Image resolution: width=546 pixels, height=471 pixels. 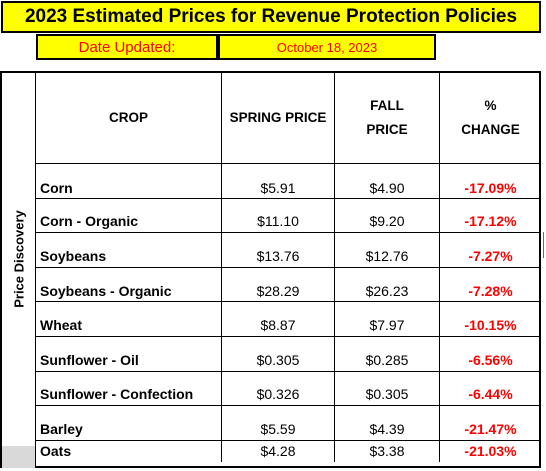 What do you see at coordinates (277, 215) in the screenshot?
I see `spring-price-cell: $11.10` at bounding box center [277, 215].